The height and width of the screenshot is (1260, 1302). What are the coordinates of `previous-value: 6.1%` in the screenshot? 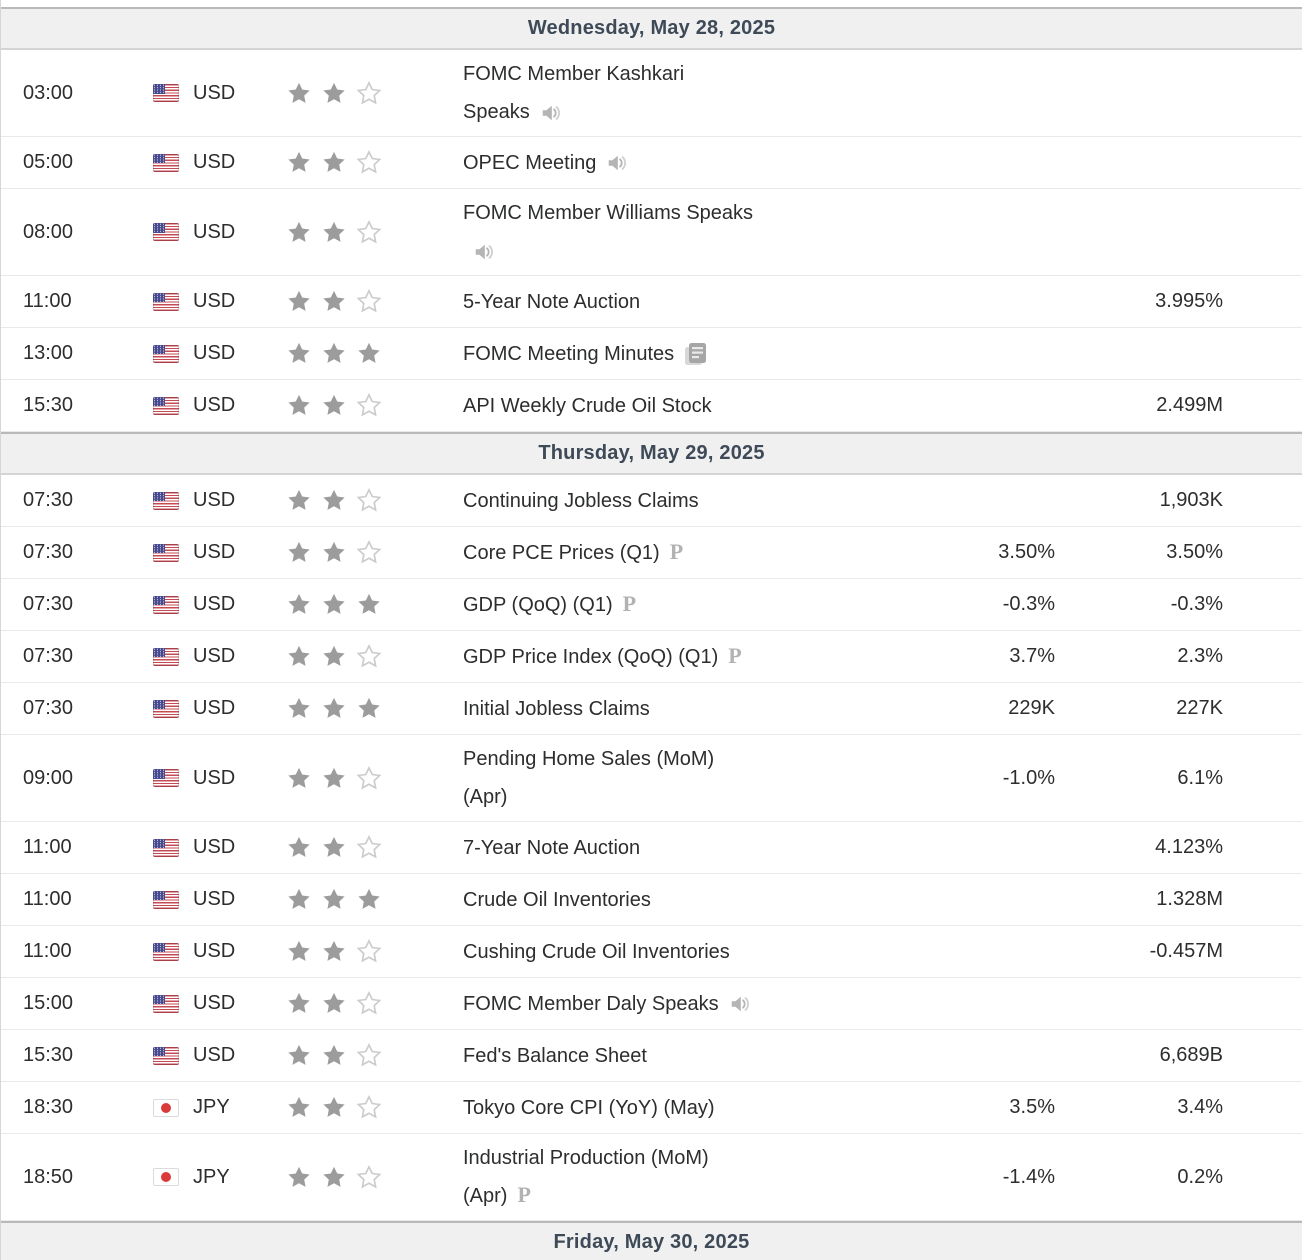 It's located at (1200, 777).